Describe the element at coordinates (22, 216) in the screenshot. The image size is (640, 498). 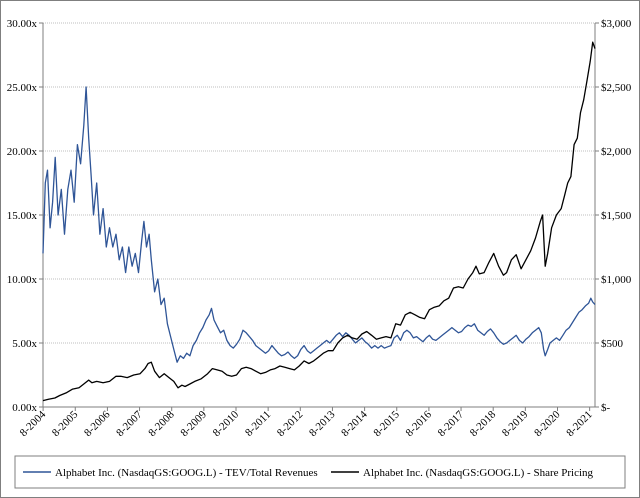
I see `left-tick-label: 15.00x` at that location.